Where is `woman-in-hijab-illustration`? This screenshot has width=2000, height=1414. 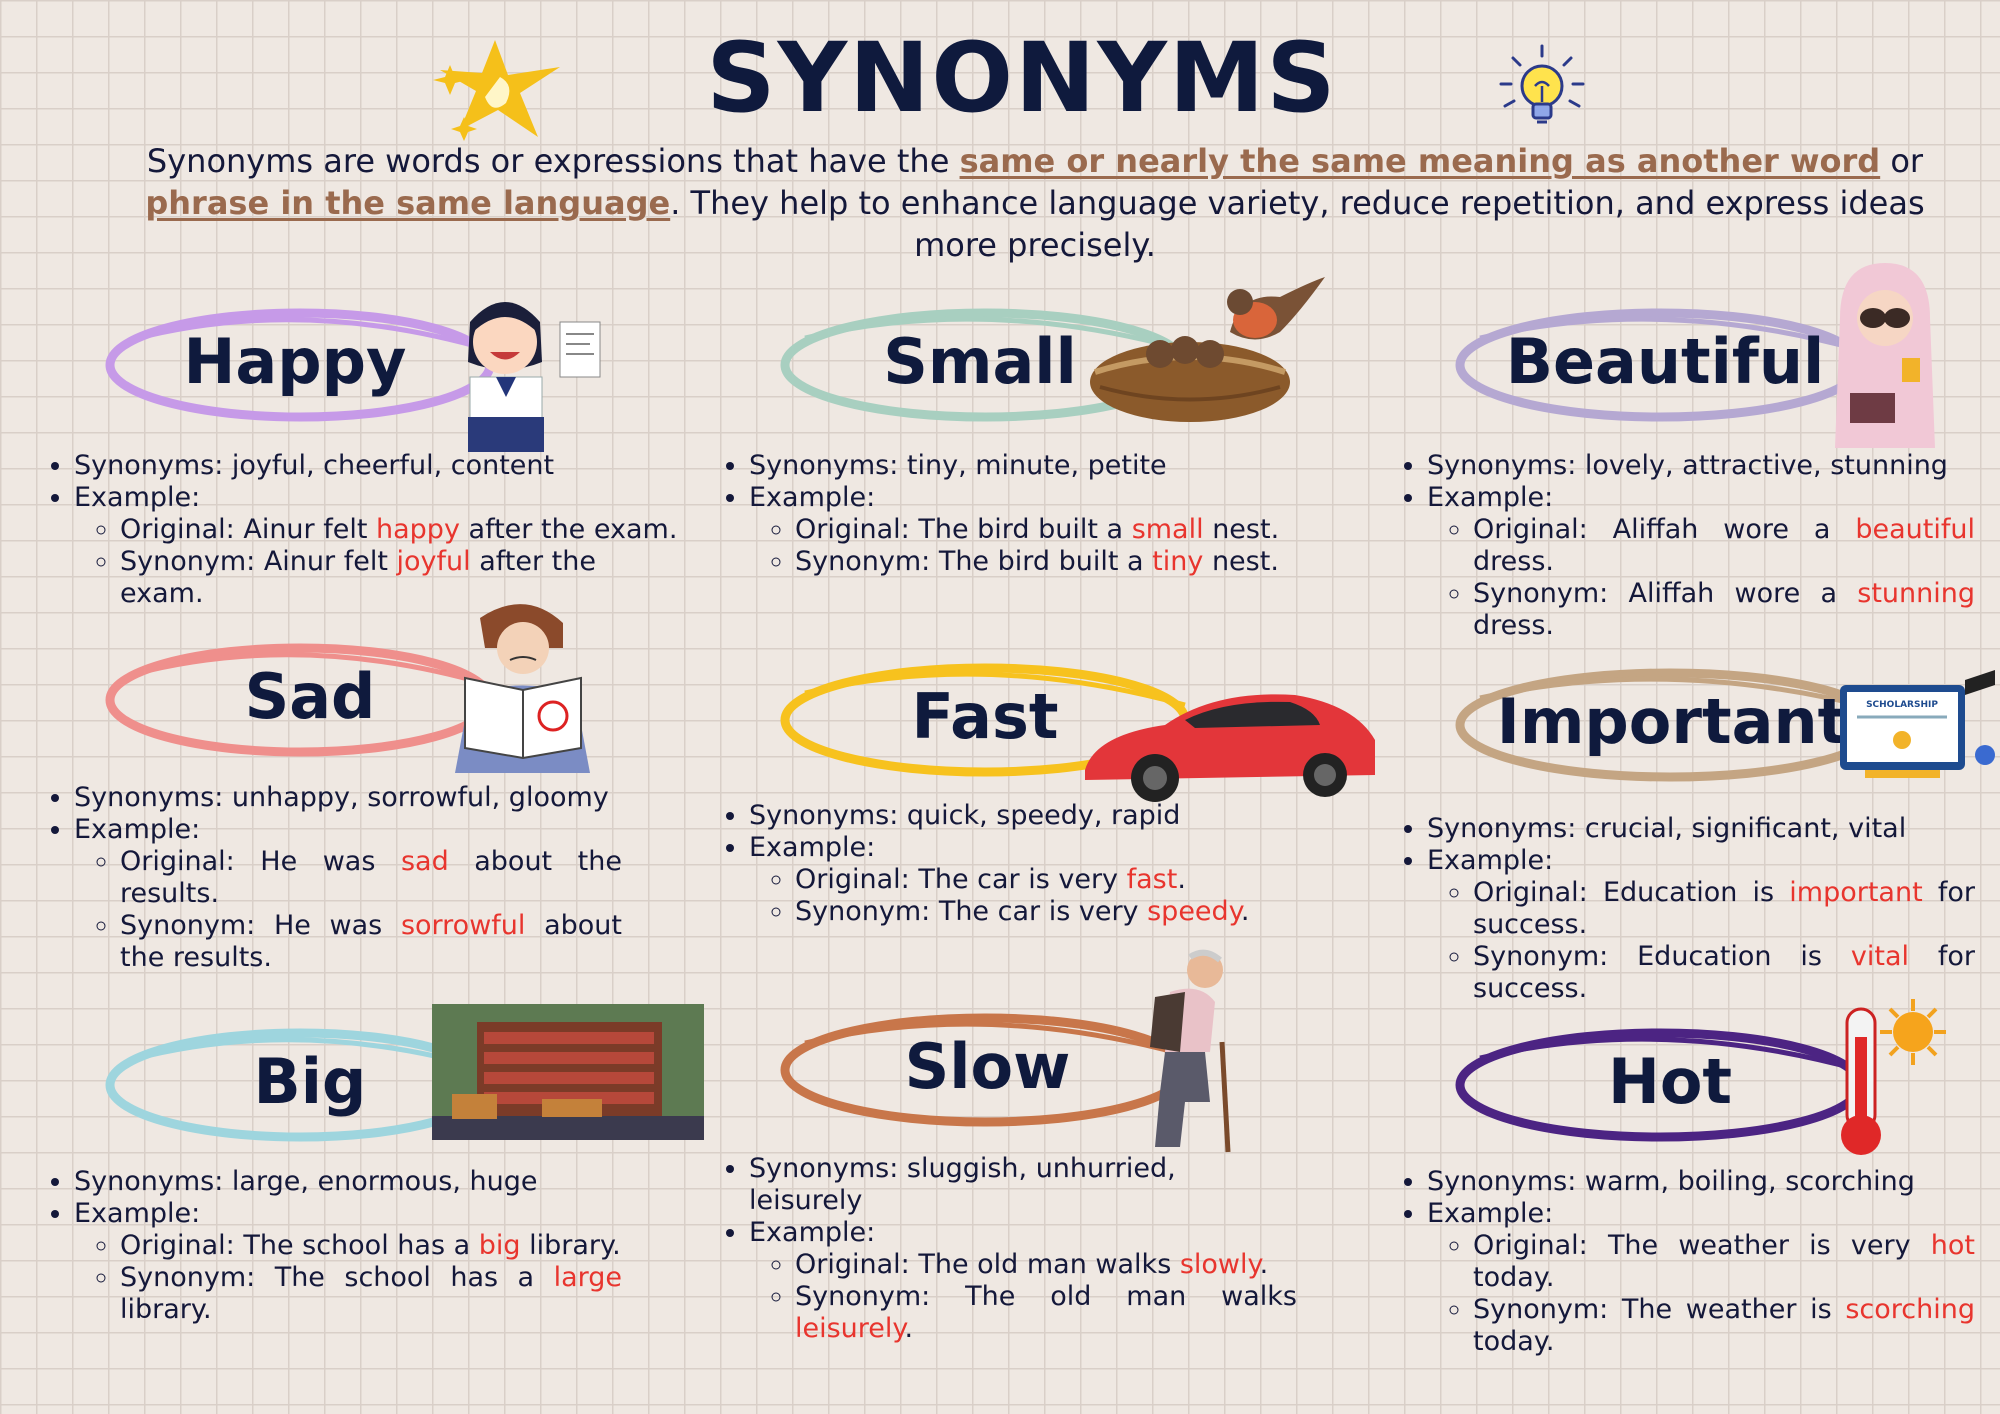 woman-in-hijab-illustration is located at coordinates (1885, 355).